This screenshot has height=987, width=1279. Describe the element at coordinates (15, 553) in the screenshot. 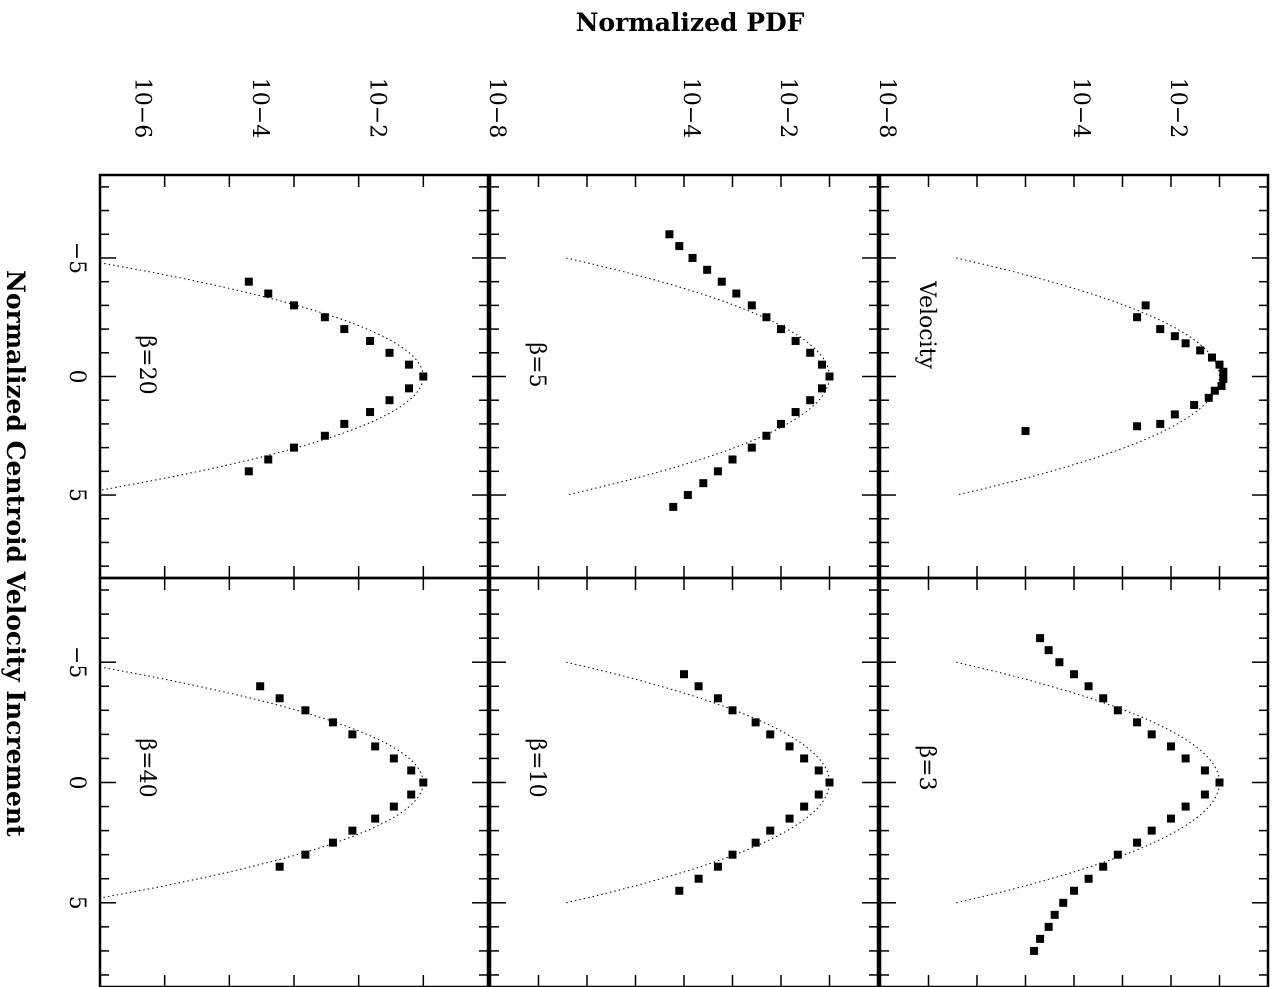

I see `figure-xlabel: Normalized Centroid Velocity Increment` at that location.